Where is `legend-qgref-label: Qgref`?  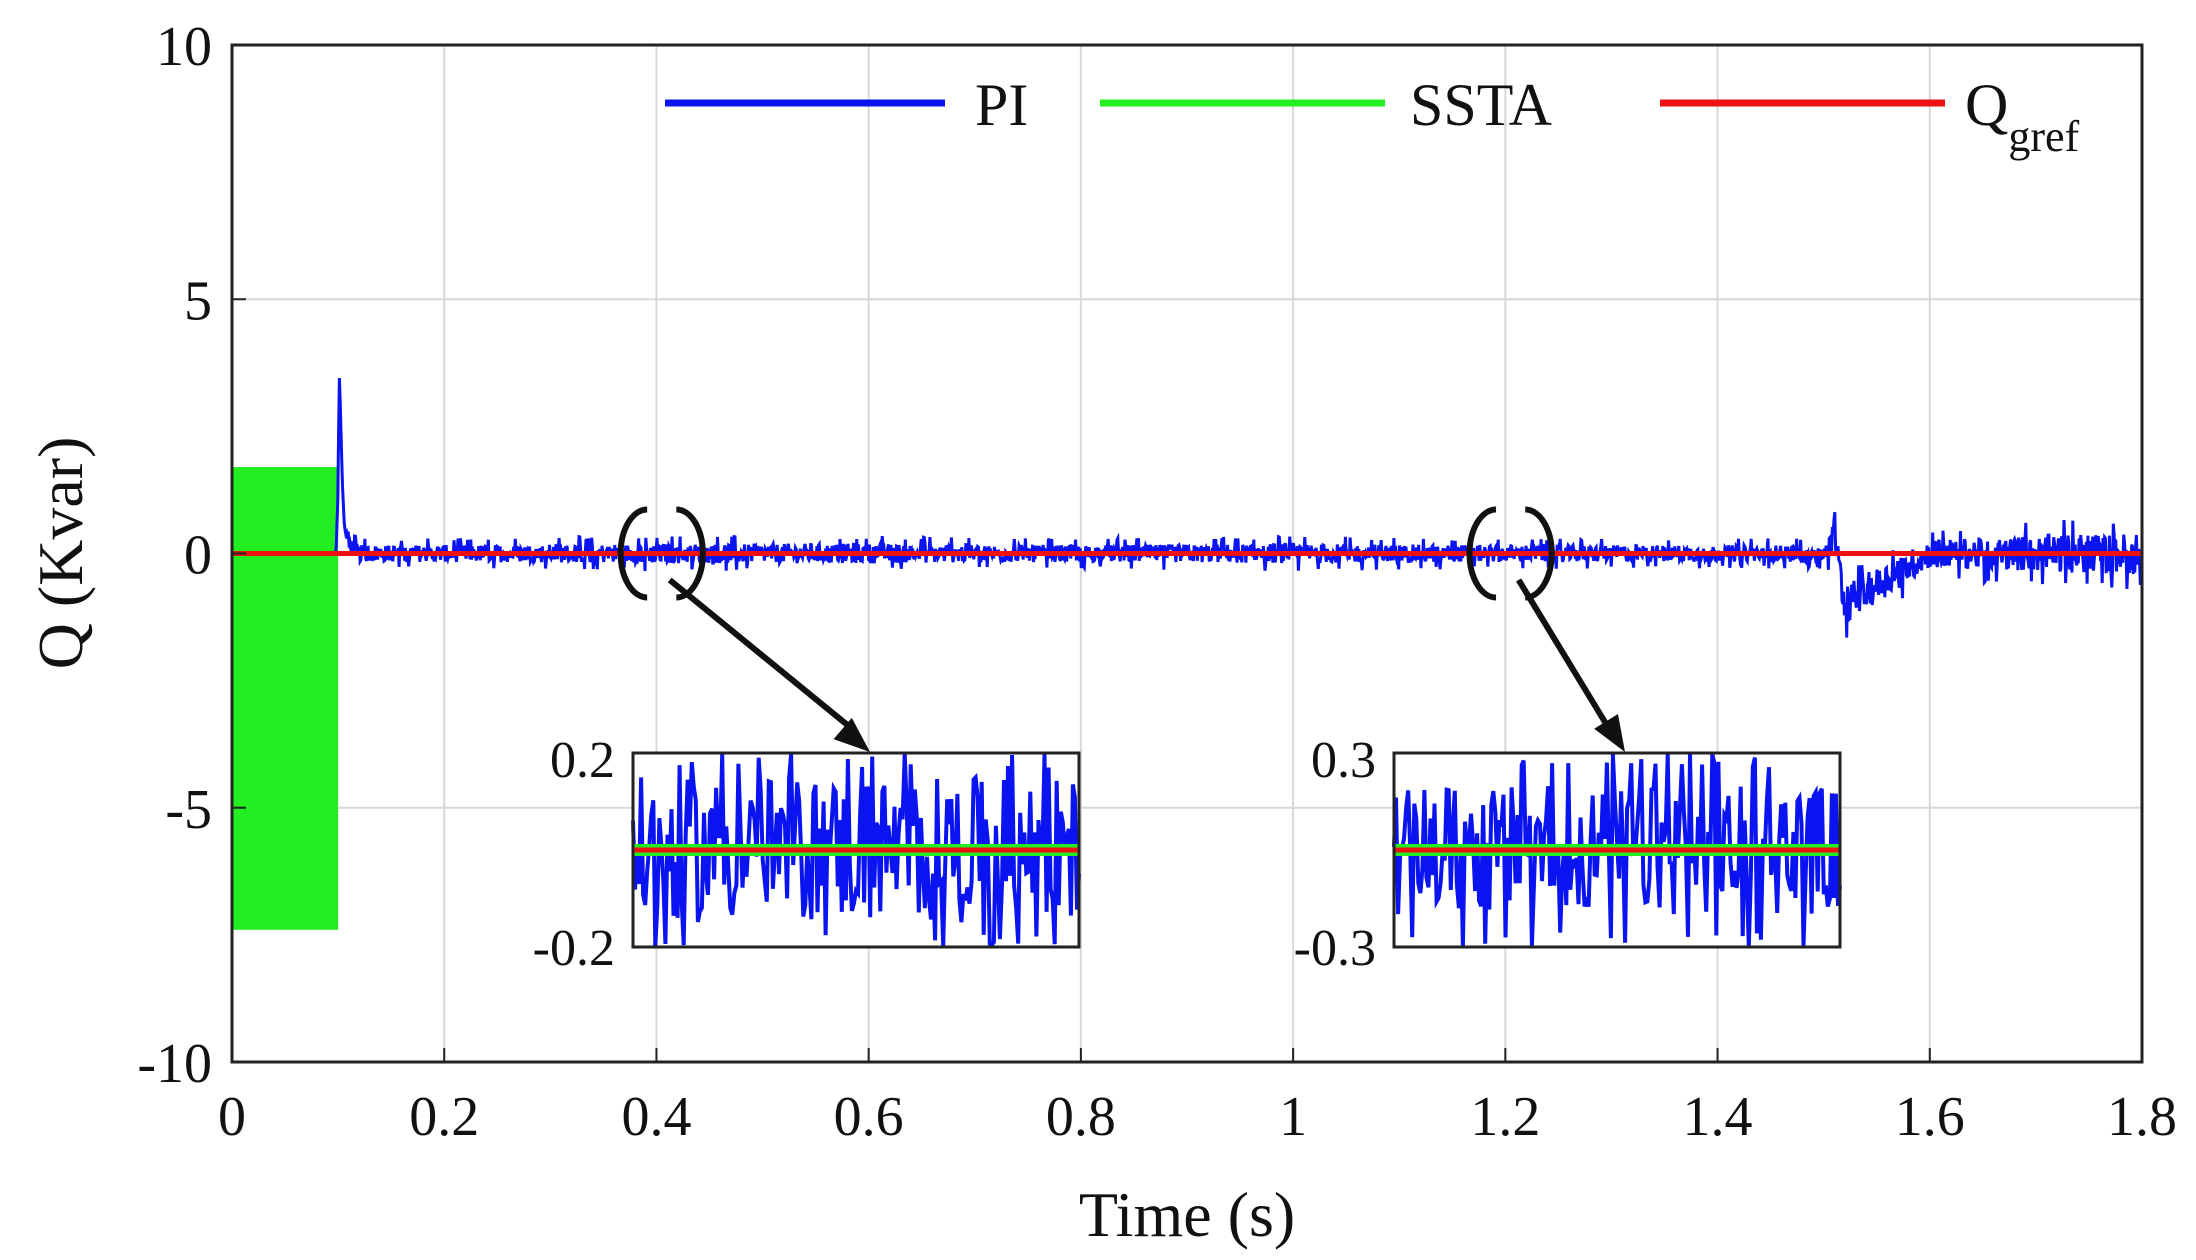
legend-qgref-label: Qgref is located at coordinates (2022, 116).